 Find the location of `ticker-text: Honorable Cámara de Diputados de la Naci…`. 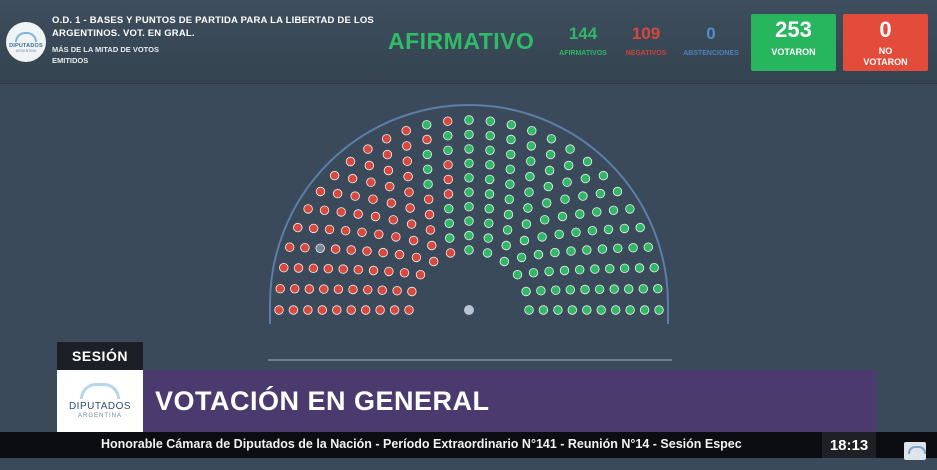

ticker-text: Honorable Cámara de Diputados de la Naci… is located at coordinates (421, 444).